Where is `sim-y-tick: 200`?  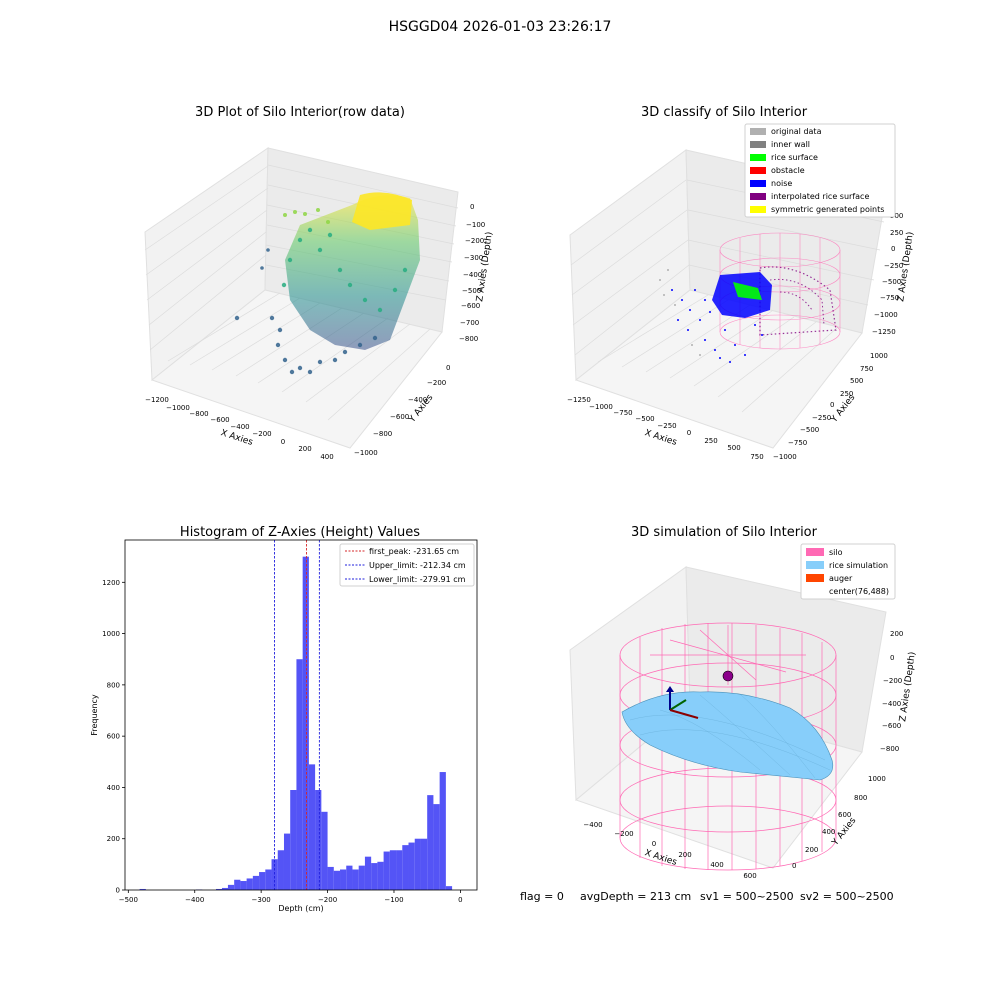
sim-y-tick: 200 is located at coordinates (811, 850).